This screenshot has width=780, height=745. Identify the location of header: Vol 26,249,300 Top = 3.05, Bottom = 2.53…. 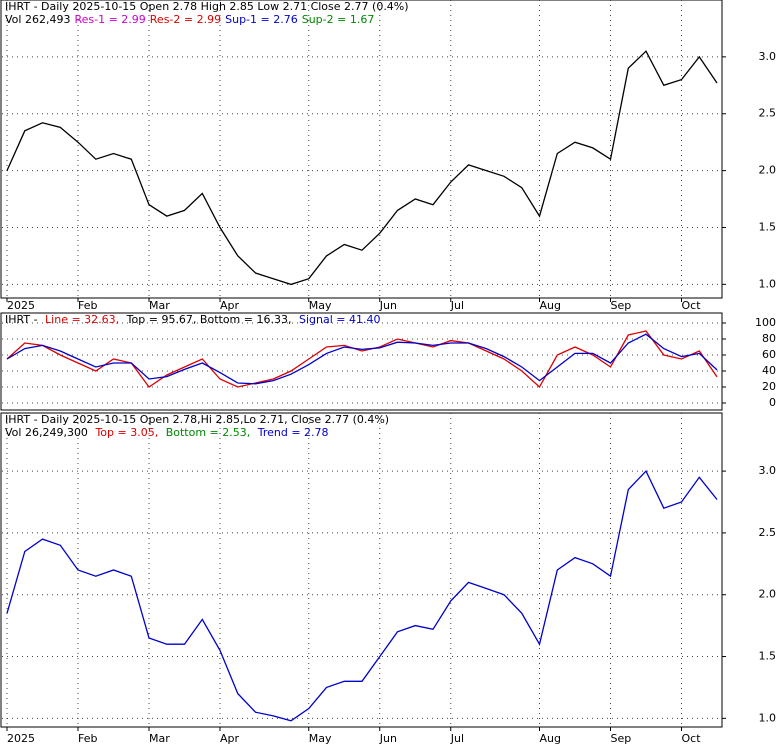
(167, 432).